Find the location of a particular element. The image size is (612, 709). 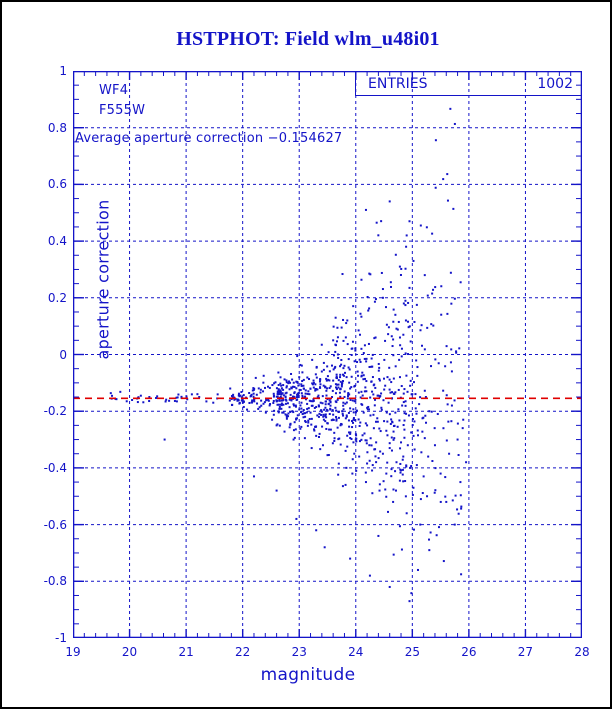

x-tick-label: 26 is located at coordinates (469, 652).